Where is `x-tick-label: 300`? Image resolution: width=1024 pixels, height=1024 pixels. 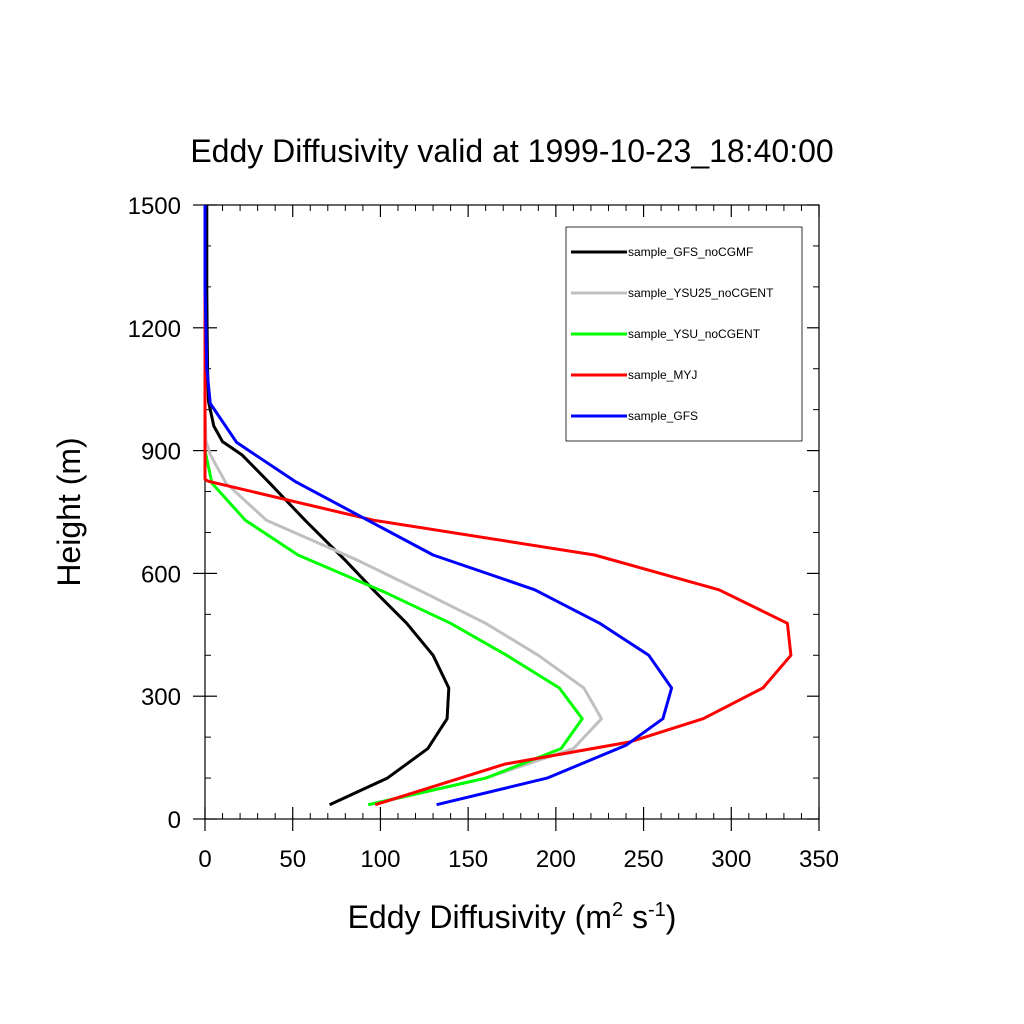 x-tick-label: 300 is located at coordinates (731, 859).